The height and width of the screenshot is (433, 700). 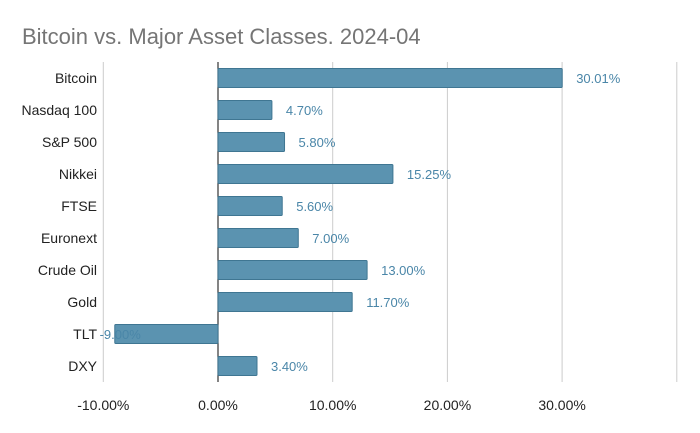 What do you see at coordinates (561, 405) in the screenshot?
I see `x-tick-label: 30.00%` at bounding box center [561, 405].